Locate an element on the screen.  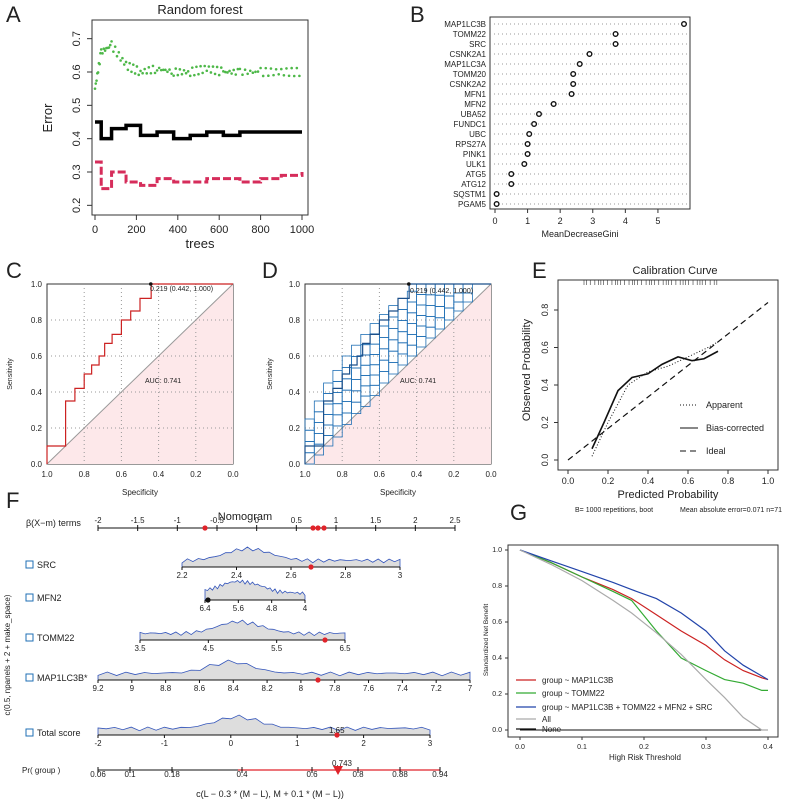
panel-f-row-tick-label: 8.2 is located at coordinates (268, 688).